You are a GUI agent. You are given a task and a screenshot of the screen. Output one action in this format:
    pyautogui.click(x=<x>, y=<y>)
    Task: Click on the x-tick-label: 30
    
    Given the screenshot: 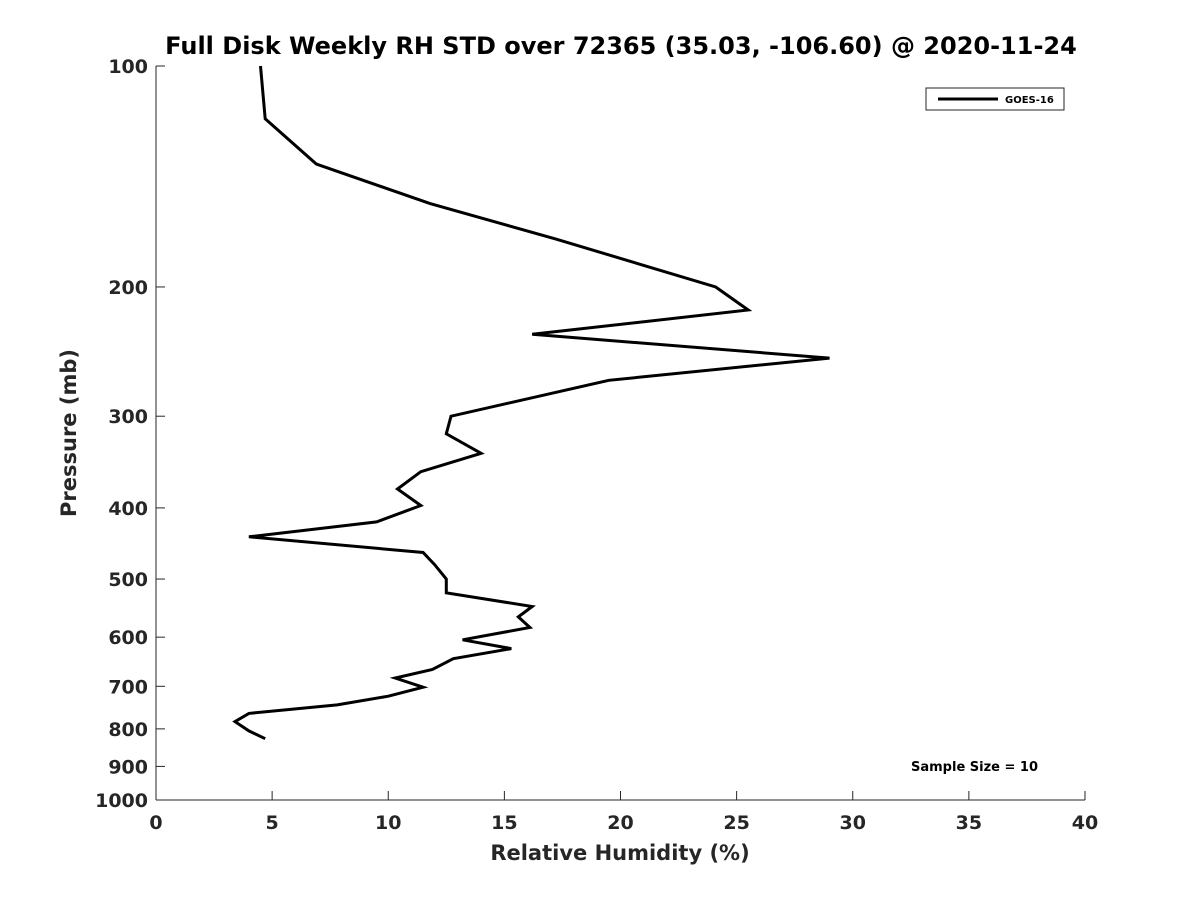 What is the action you would take?
    pyautogui.click(x=853, y=823)
    